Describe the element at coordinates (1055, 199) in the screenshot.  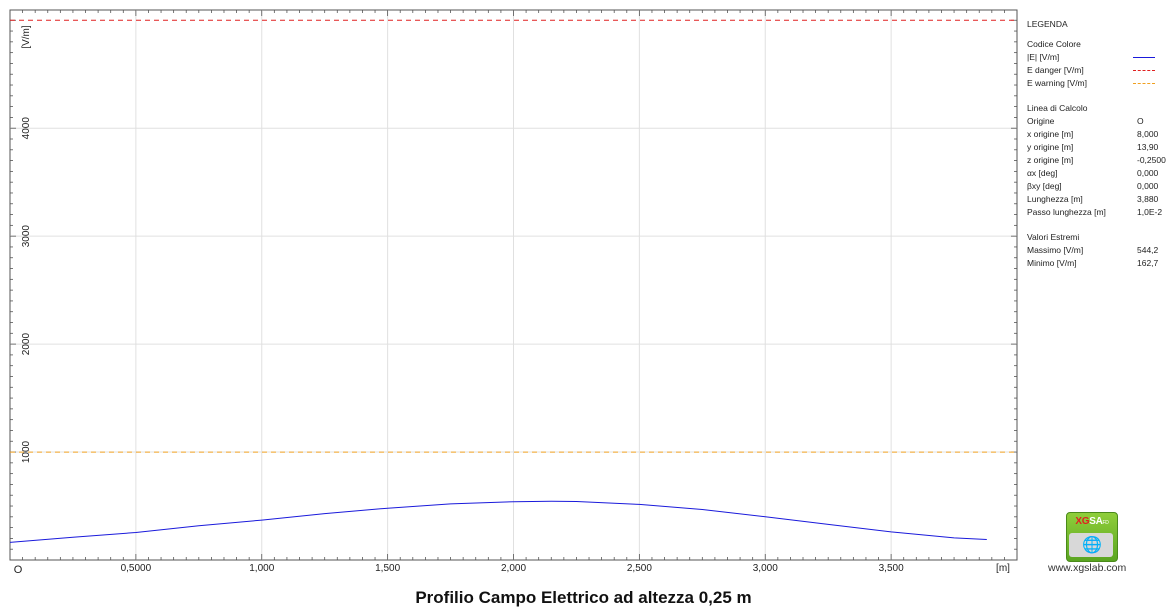
I see `legend-row-label: Lunghezza [m]` at that location.